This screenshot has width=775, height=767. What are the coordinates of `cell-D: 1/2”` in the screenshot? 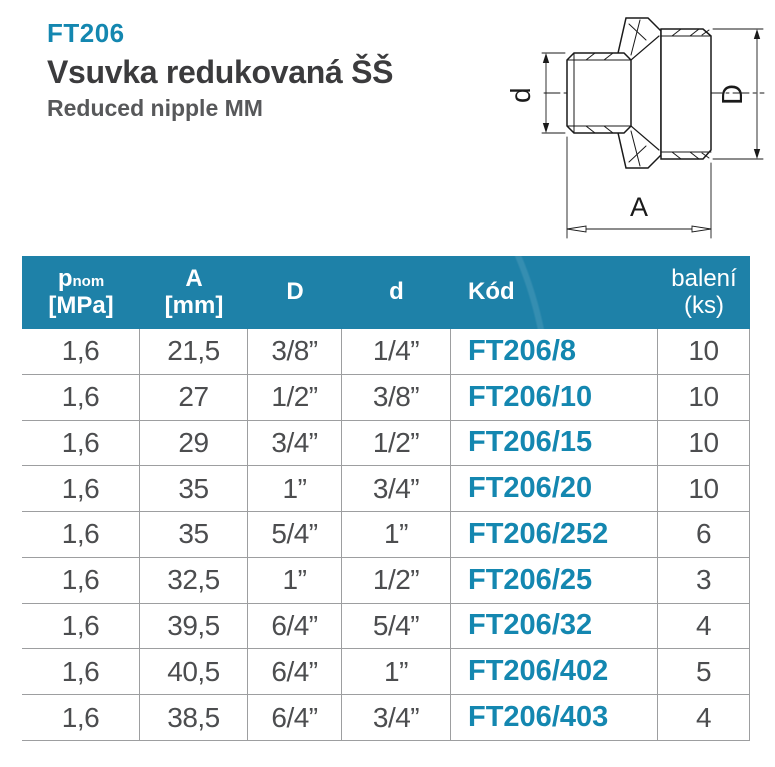 It's located at (295, 397).